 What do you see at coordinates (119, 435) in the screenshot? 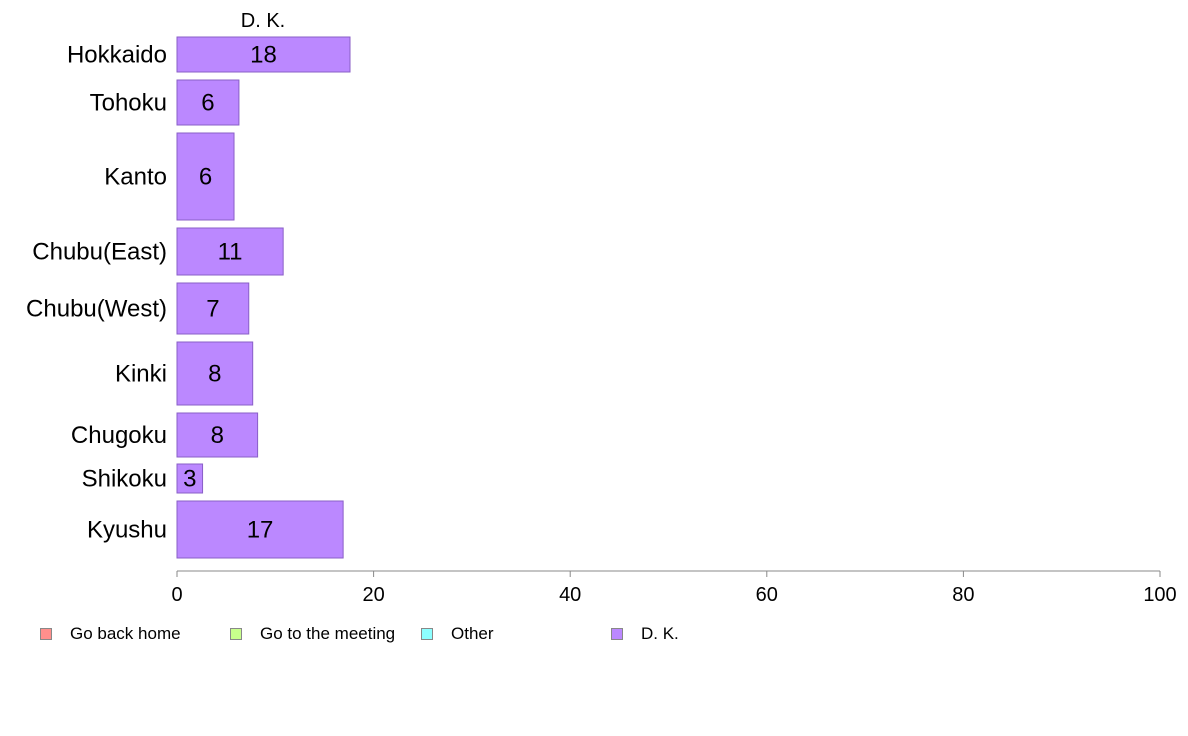
I see `category-label-chugoku: Chugoku` at bounding box center [119, 435].